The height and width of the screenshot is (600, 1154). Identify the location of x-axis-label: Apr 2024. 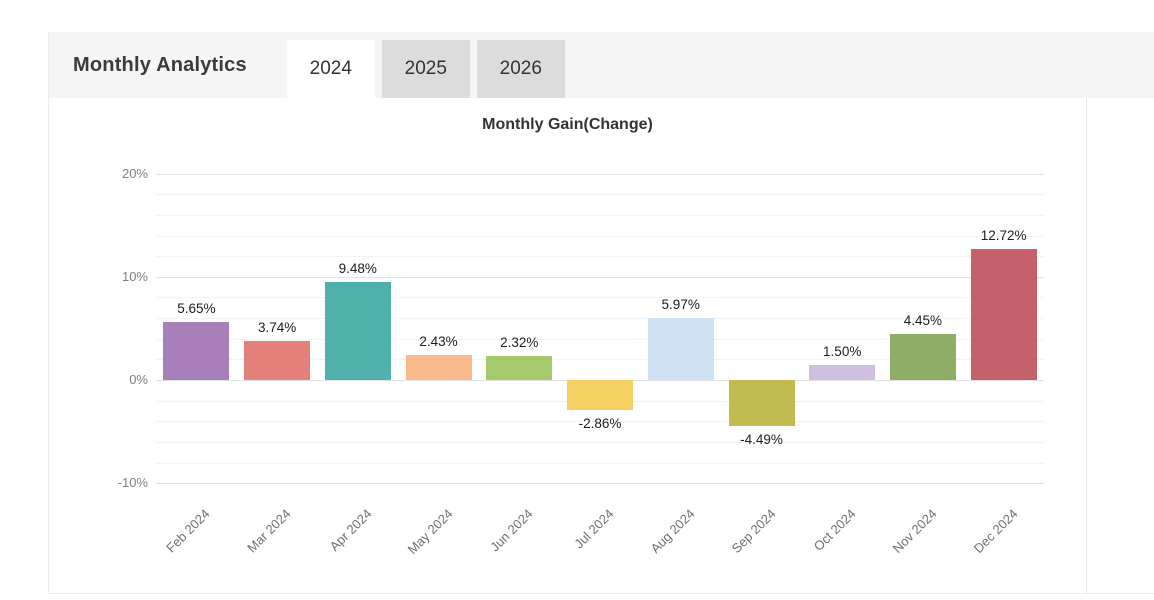
(350, 530).